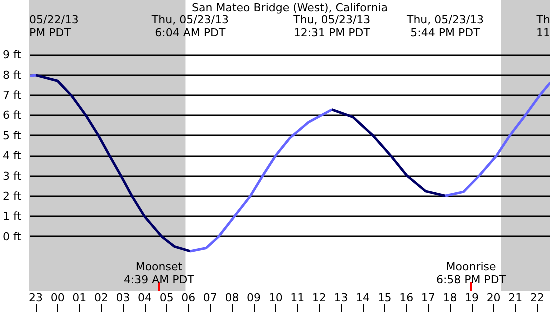  What do you see at coordinates (167, 298) in the screenshot?
I see `x-tick-label: 05` at bounding box center [167, 298].